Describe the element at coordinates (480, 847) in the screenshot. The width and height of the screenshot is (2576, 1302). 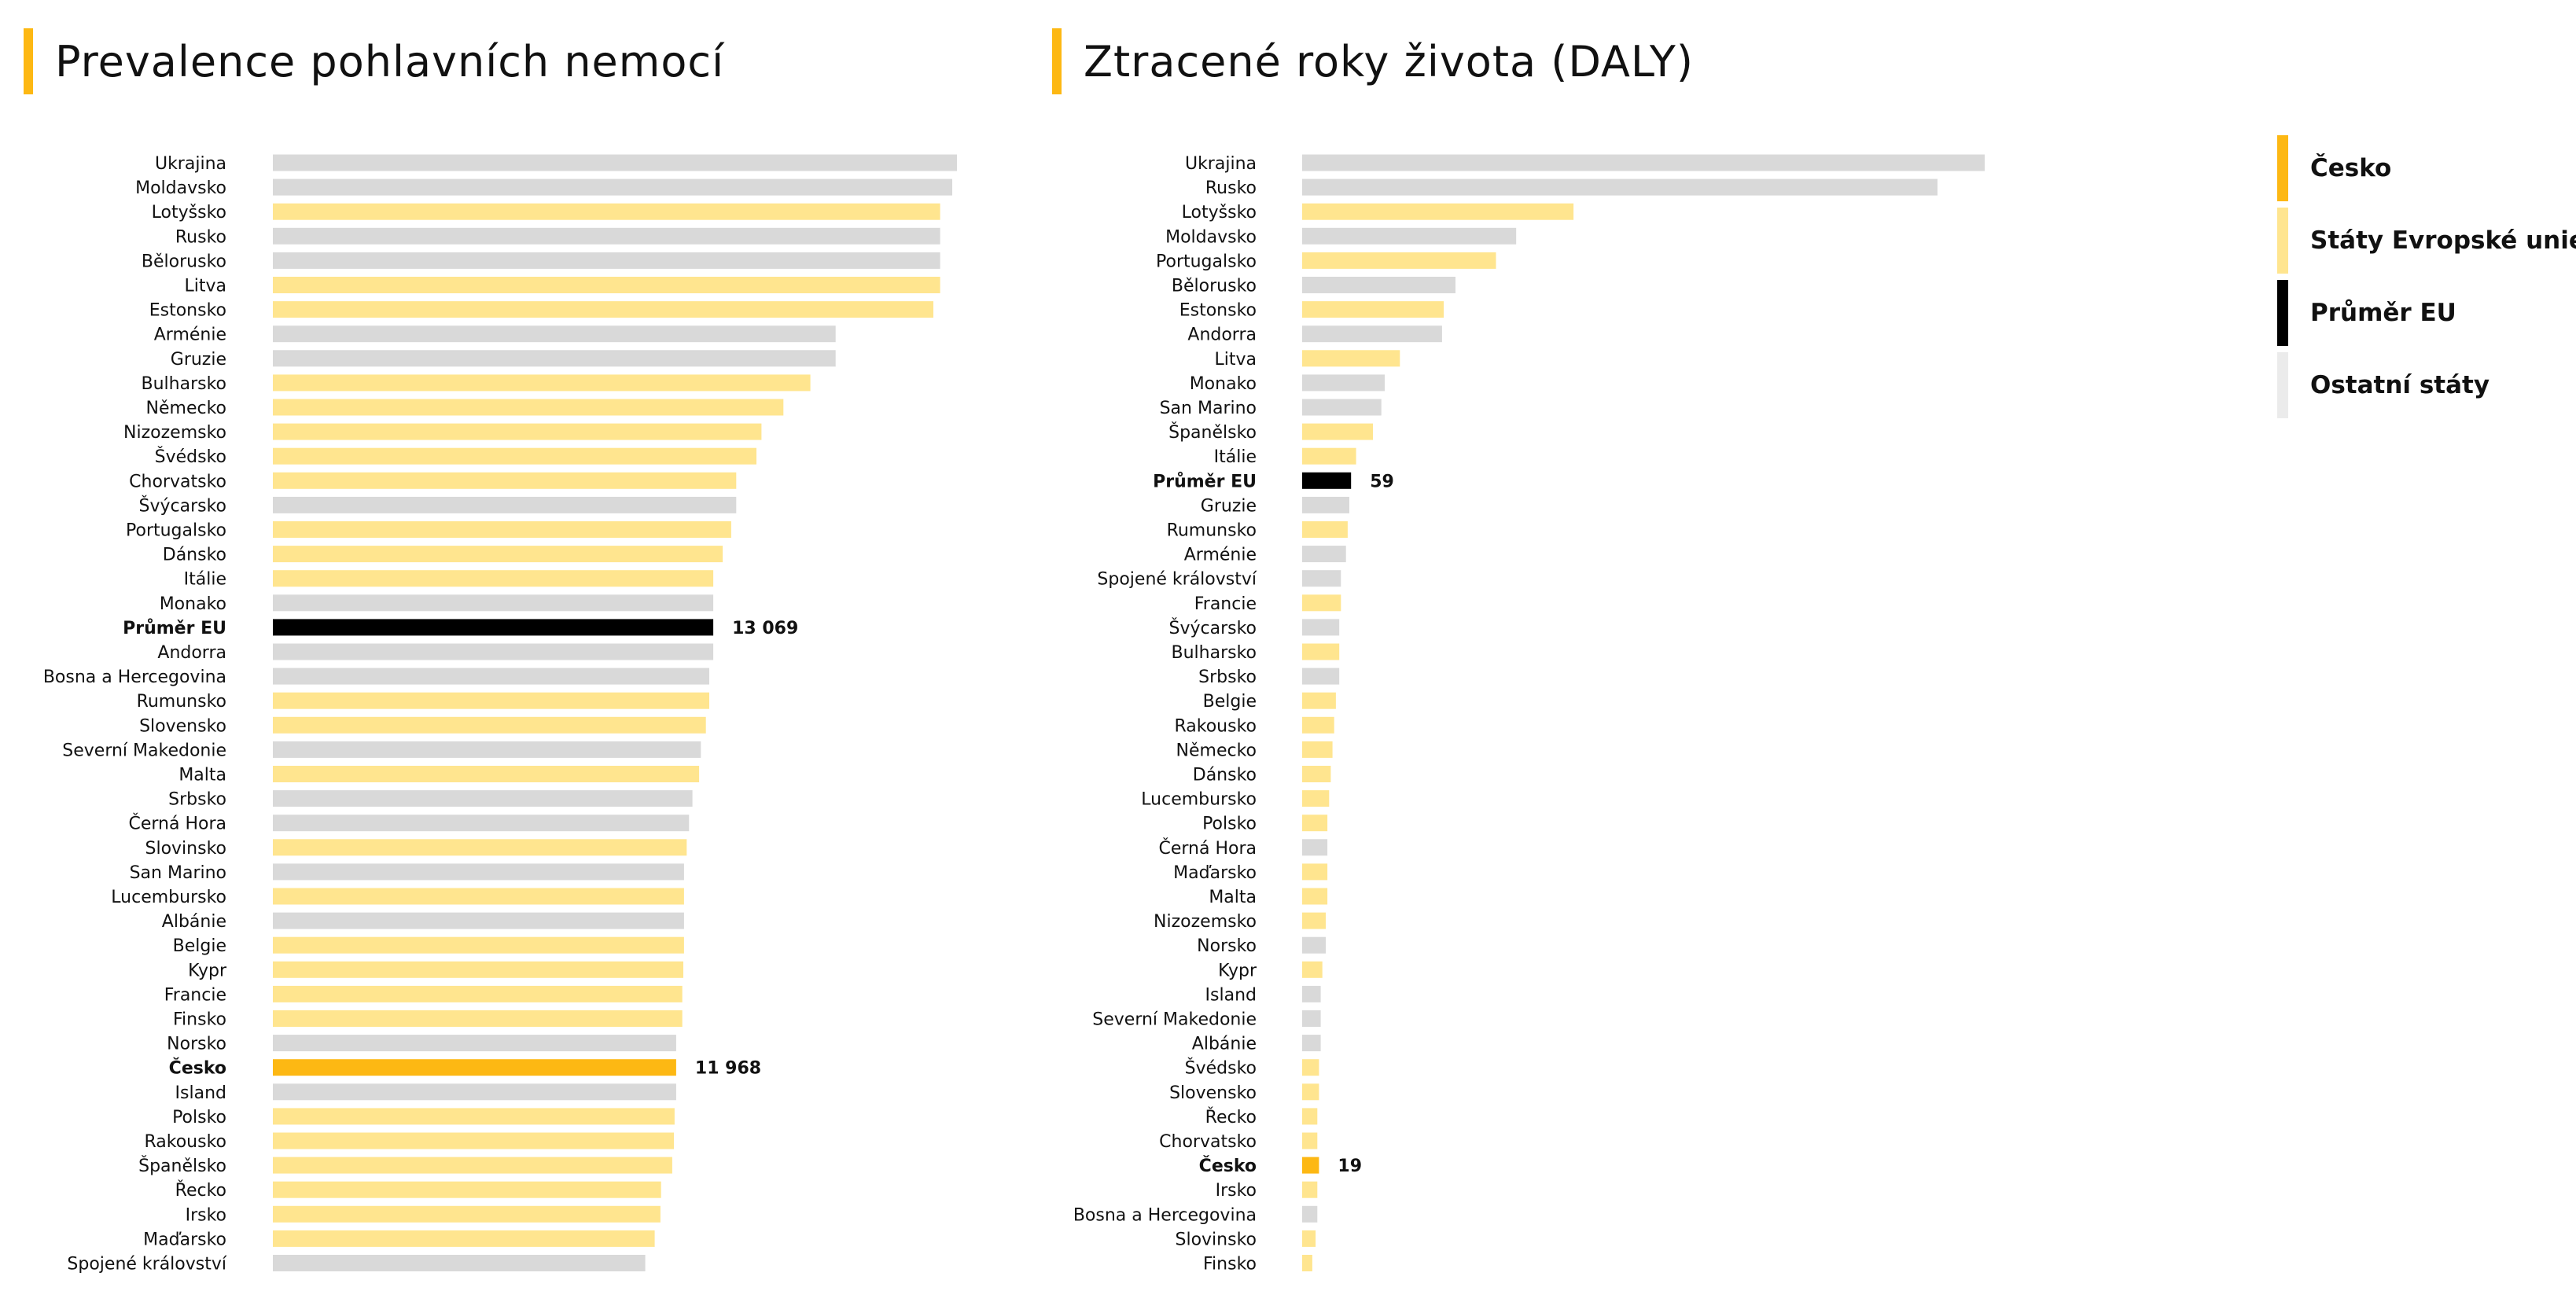
I see `chart-1-bar-slovinsko` at that location.